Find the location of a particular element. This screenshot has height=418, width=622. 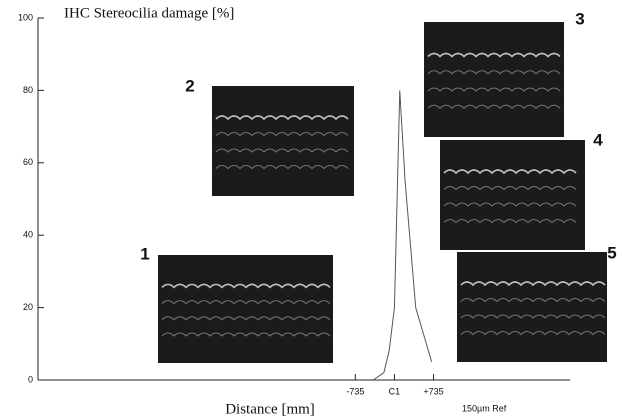

data-line is located at coordinates (402, 235).